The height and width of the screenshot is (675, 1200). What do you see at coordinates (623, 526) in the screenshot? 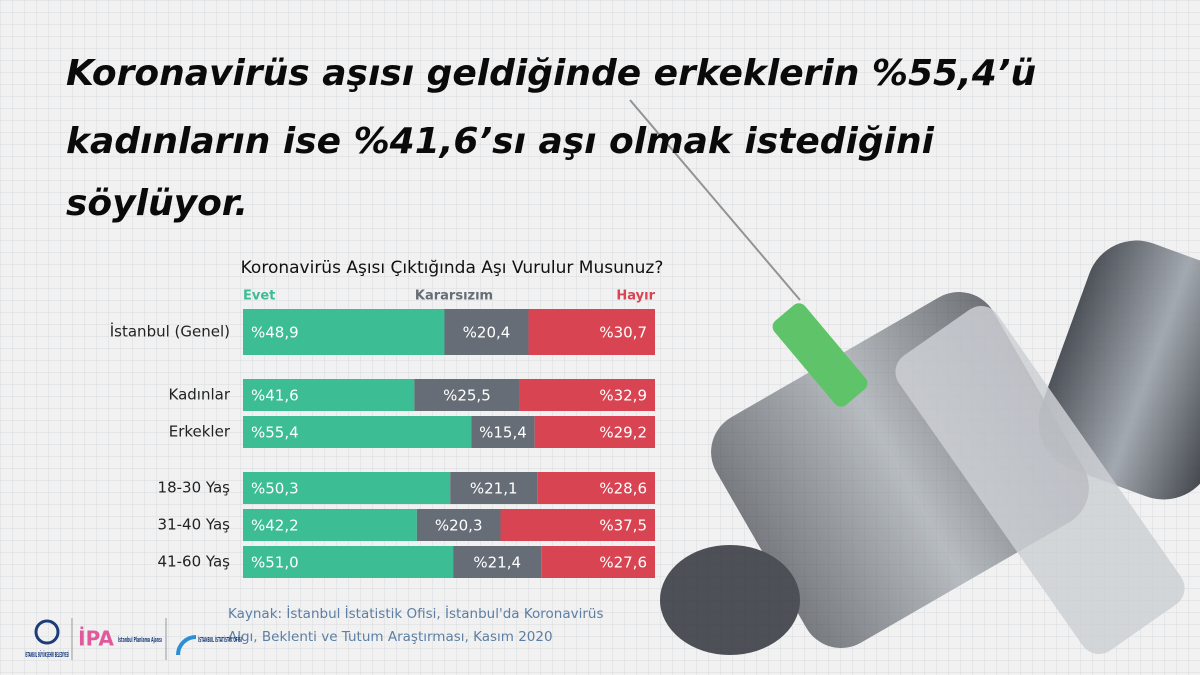
I see `value-label: %37,5` at bounding box center [623, 526].